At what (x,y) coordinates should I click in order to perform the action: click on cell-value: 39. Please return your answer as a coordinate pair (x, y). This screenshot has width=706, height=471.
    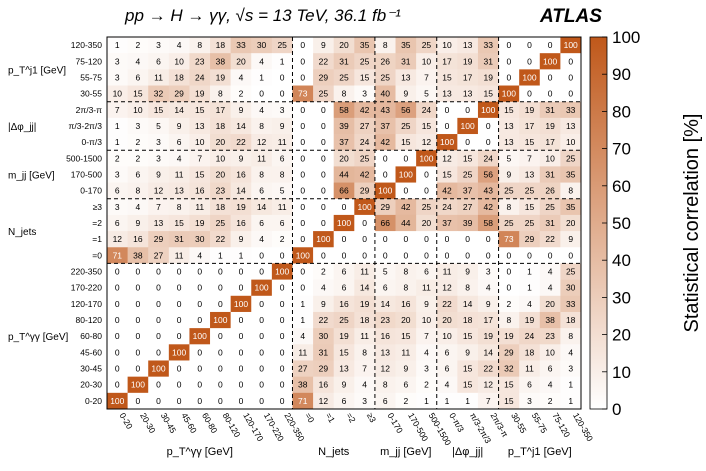
    Looking at the image, I should click on (344, 126).